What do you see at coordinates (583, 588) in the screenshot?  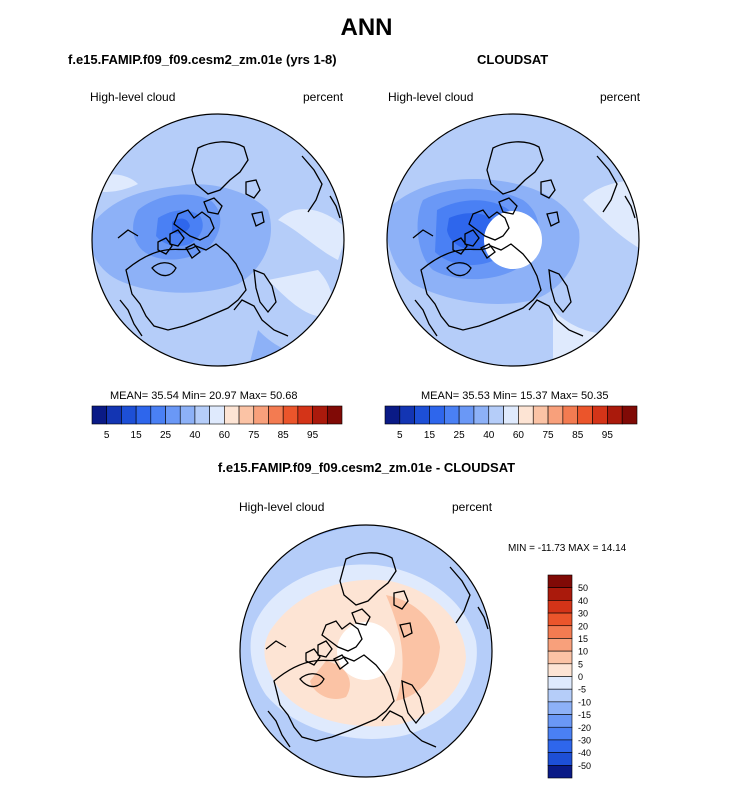 I see `colorbar-diff-tick-label: 50` at bounding box center [583, 588].